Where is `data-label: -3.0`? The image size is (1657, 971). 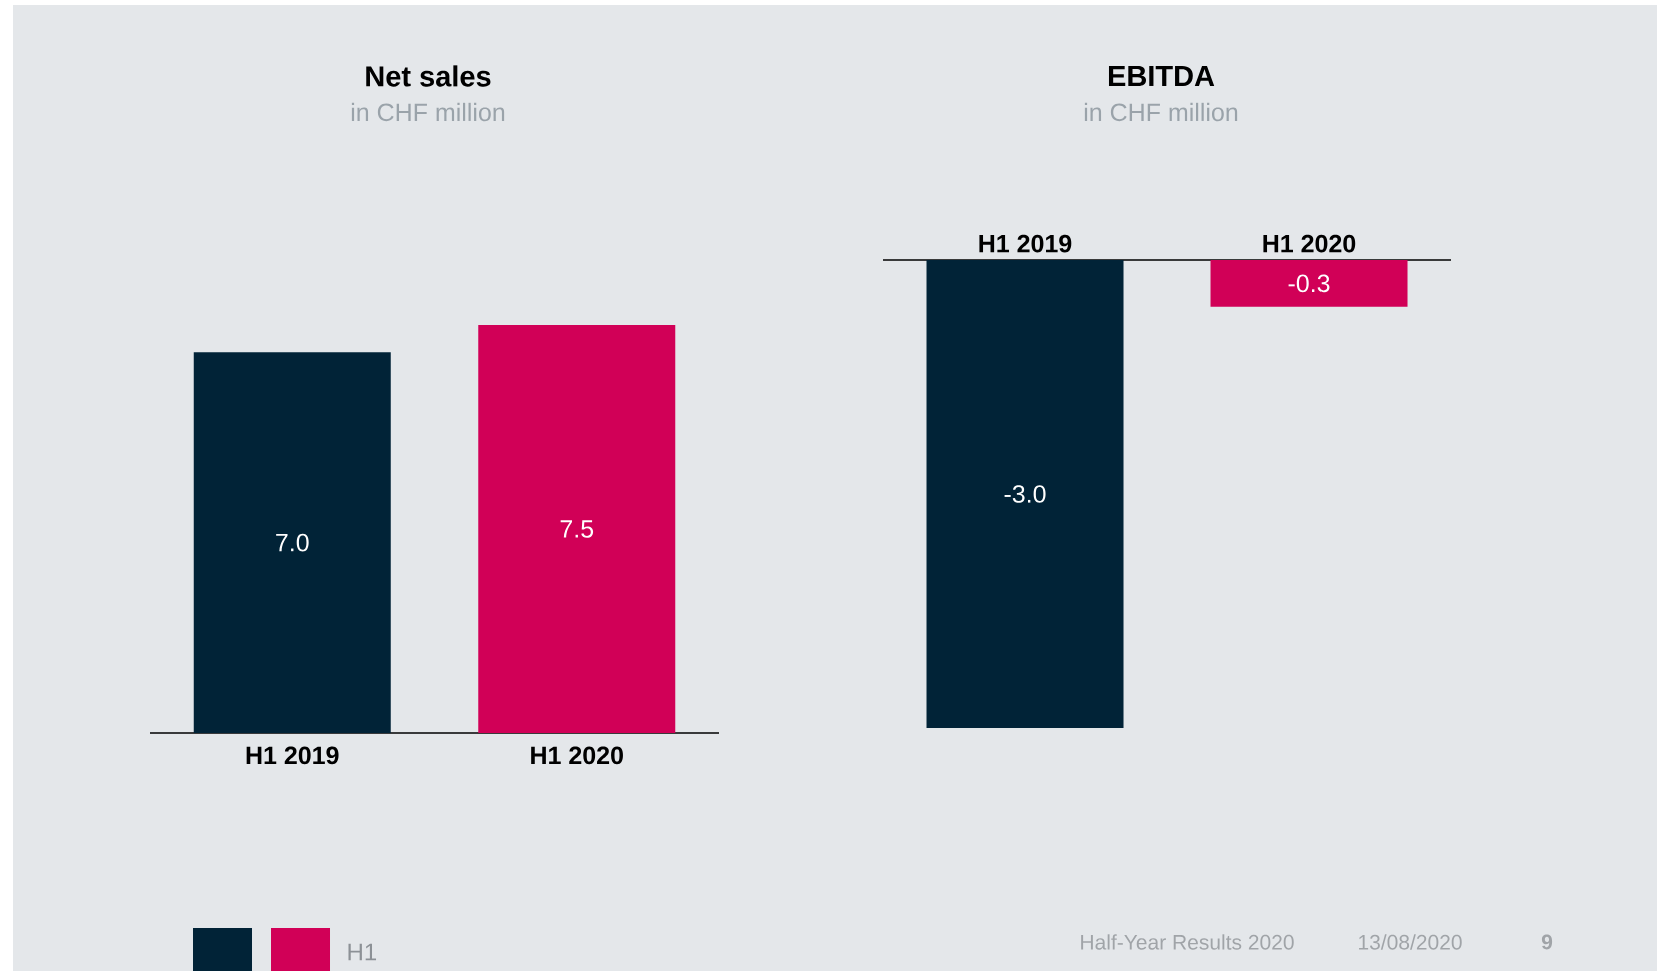 data-label: -3.0 is located at coordinates (1025, 494).